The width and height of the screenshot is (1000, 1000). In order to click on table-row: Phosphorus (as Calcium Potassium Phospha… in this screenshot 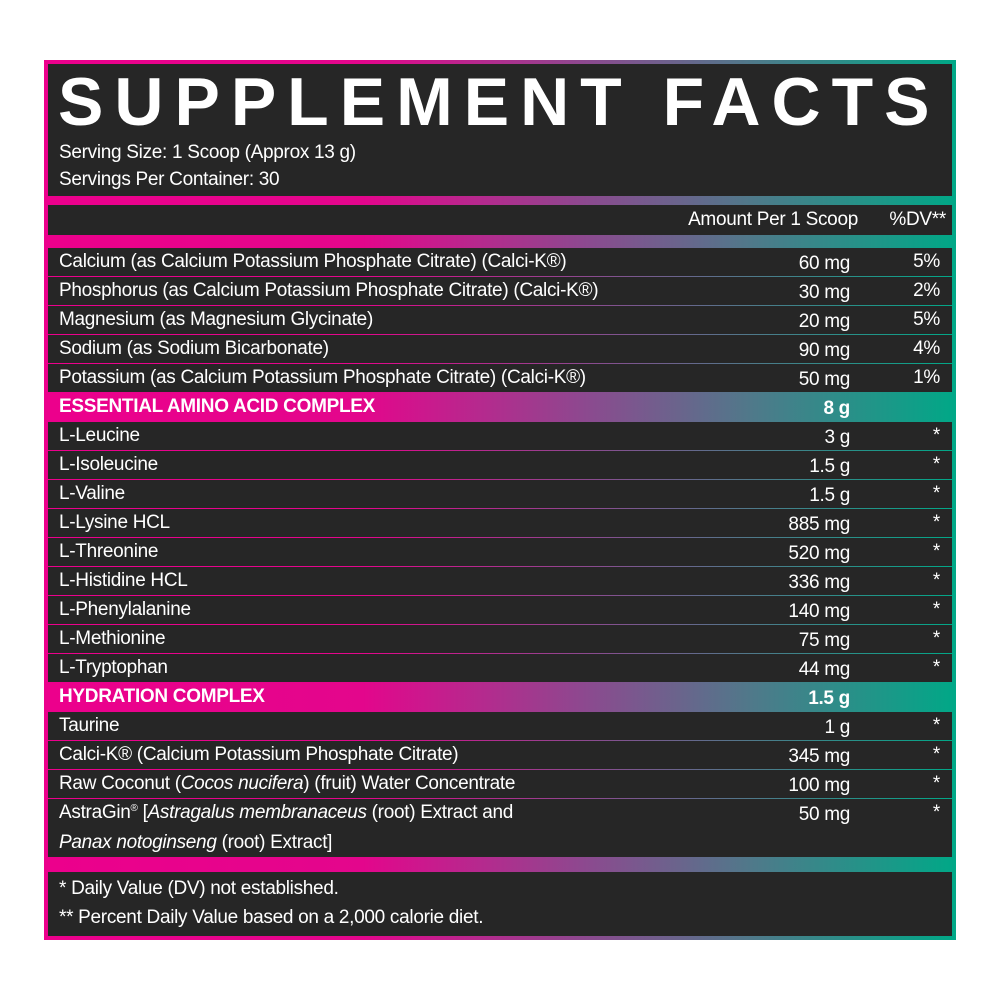, I will do `click(500, 291)`.